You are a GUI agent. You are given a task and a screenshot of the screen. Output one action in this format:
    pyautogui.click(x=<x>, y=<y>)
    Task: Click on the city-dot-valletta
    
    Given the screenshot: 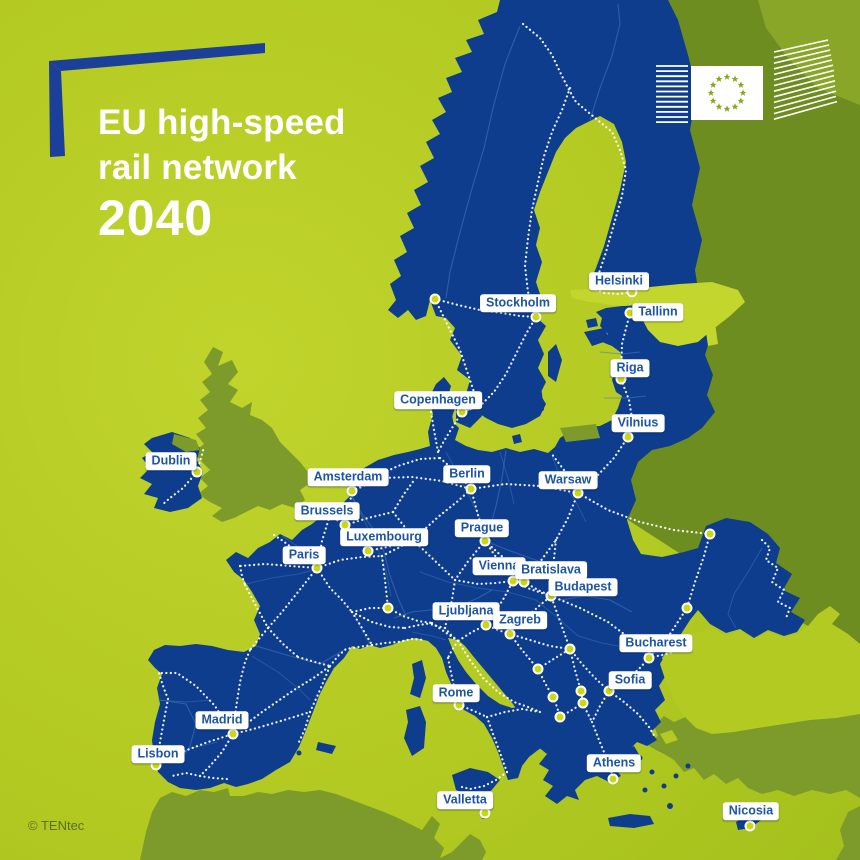 What is the action you would take?
    pyautogui.click(x=485, y=813)
    